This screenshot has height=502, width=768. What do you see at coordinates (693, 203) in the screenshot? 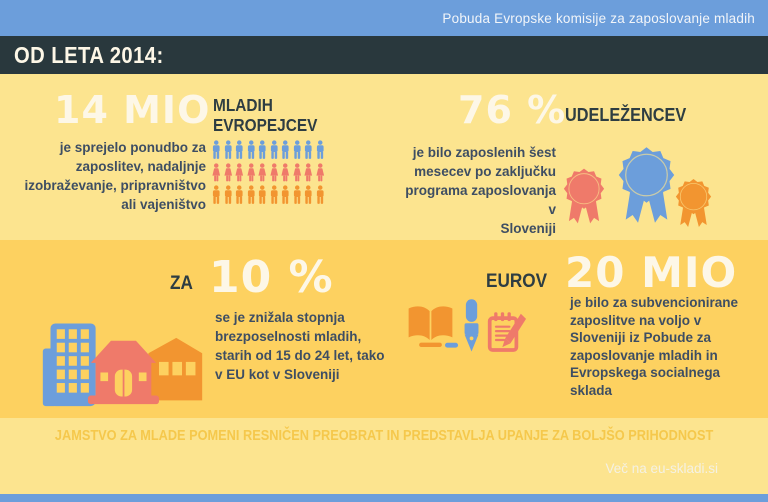
I see `award-rosette-icon-orange` at bounding box center [693, 203].